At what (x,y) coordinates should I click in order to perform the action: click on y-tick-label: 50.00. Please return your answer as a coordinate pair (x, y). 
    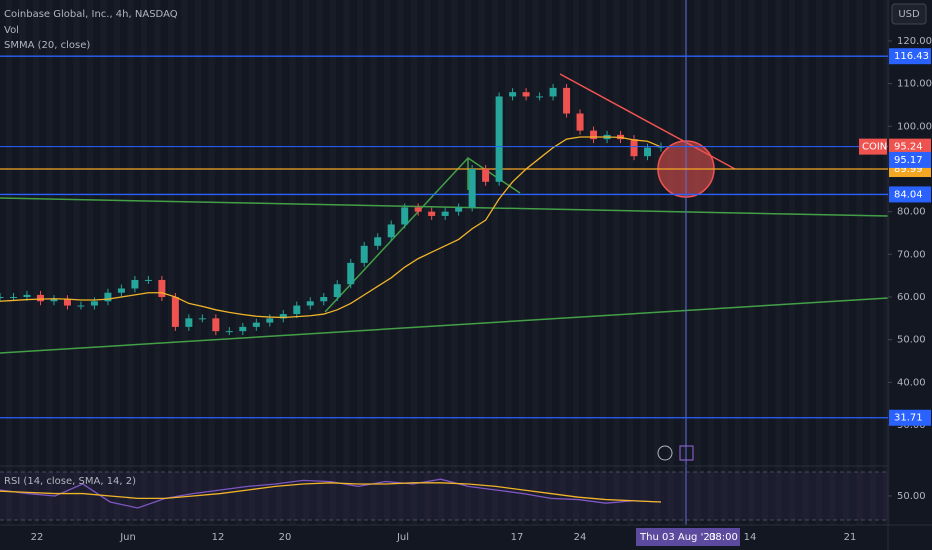
    Looking at the image, I should click on (911, 340).